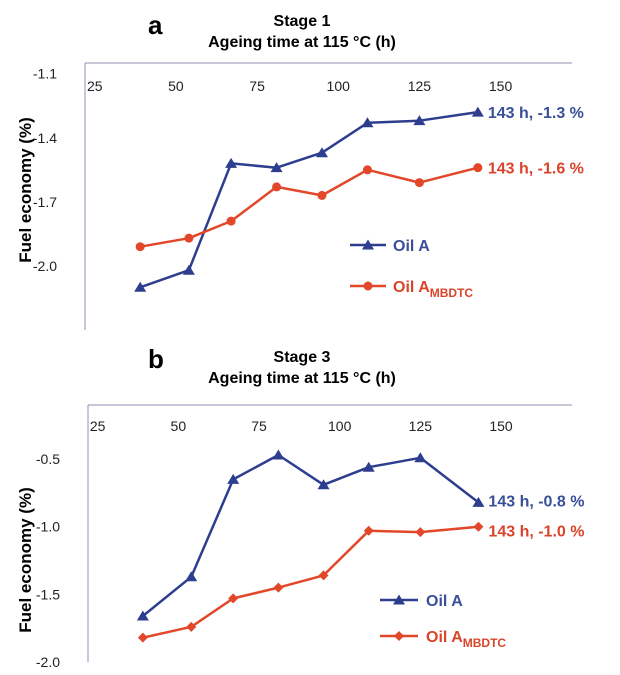 The height and width of the screenshot is (675, 620). I want to click on chart-title: Stage 3, so click(302, 357).